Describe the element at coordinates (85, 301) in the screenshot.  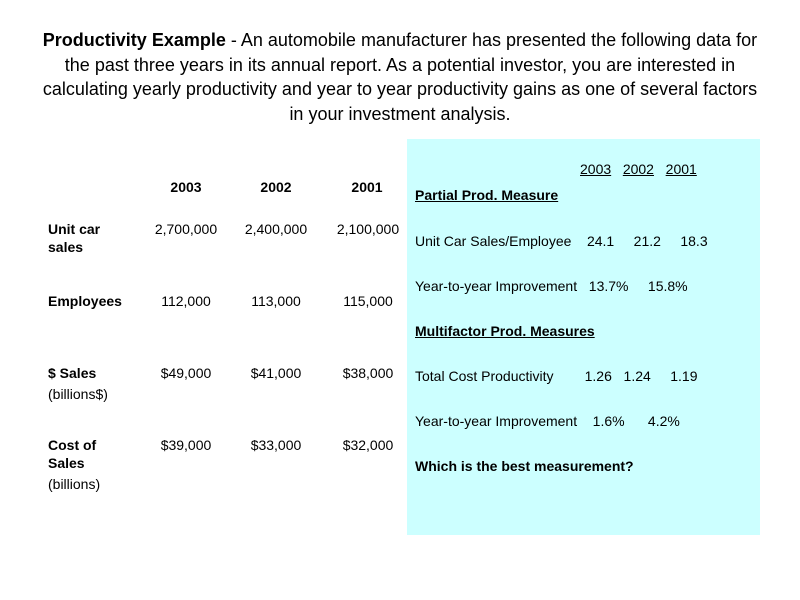
I see `row-label-employees: Employees` at that location.